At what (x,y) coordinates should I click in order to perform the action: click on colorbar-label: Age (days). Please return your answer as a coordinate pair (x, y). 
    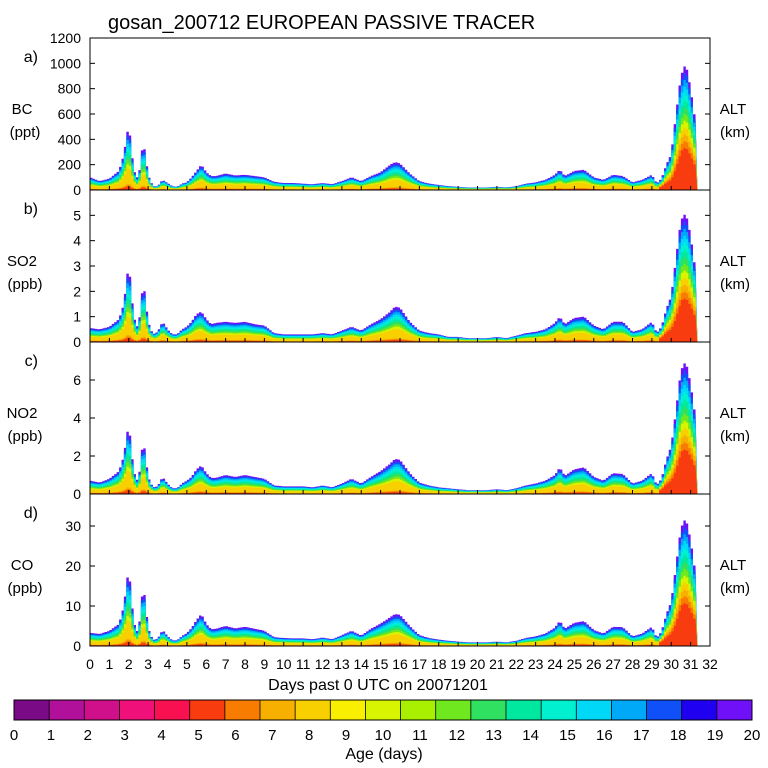
    Looking at the image, I should click on (383, 754).